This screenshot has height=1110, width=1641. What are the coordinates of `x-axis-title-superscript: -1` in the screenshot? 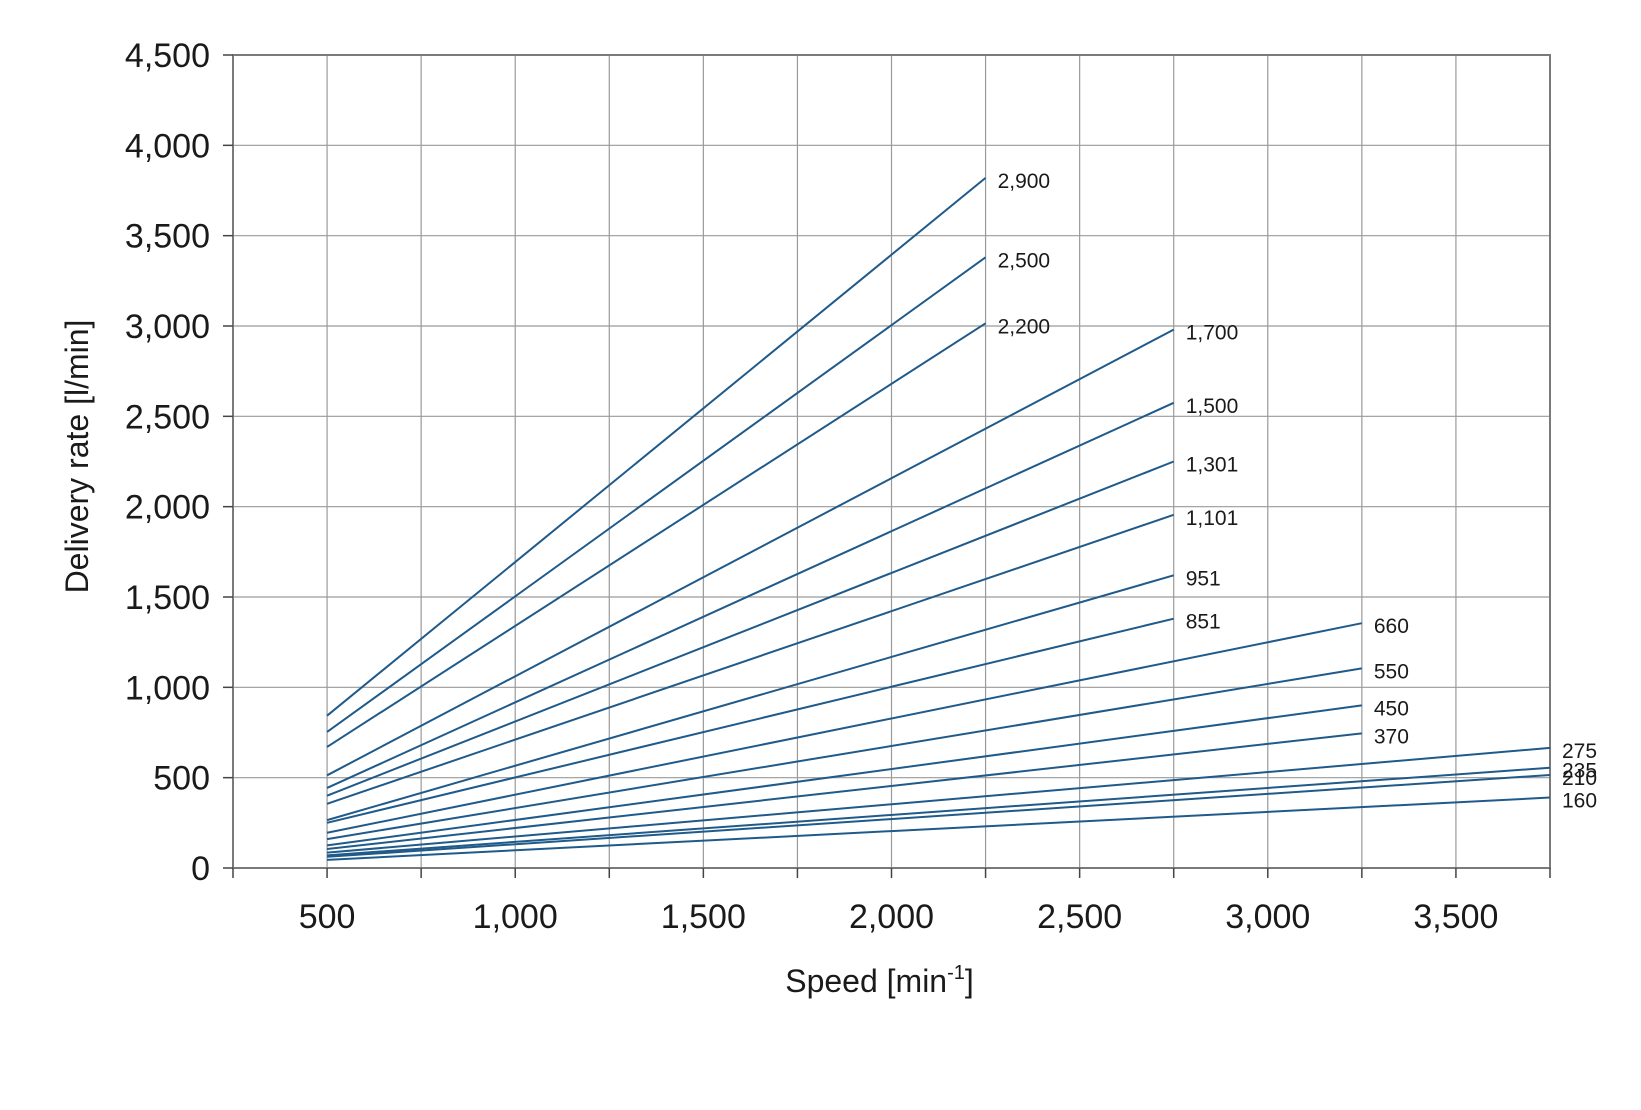 It's located at (956, 973).